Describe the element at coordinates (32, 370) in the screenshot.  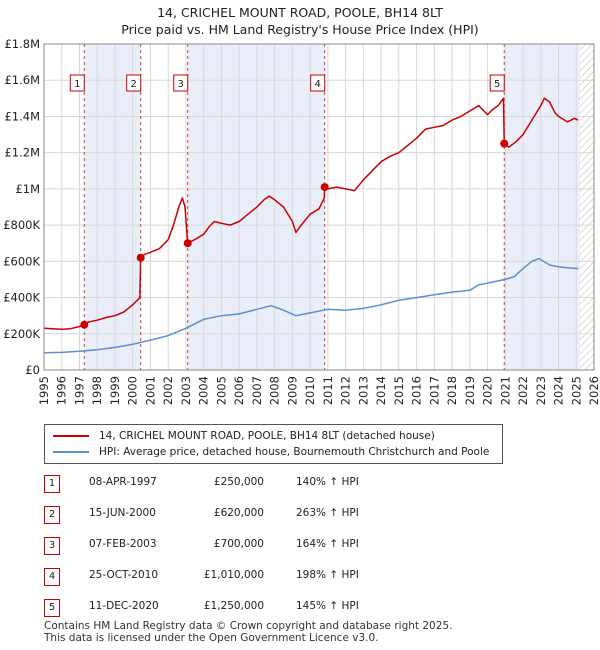
I see `y-tick-label: £0` at that location.